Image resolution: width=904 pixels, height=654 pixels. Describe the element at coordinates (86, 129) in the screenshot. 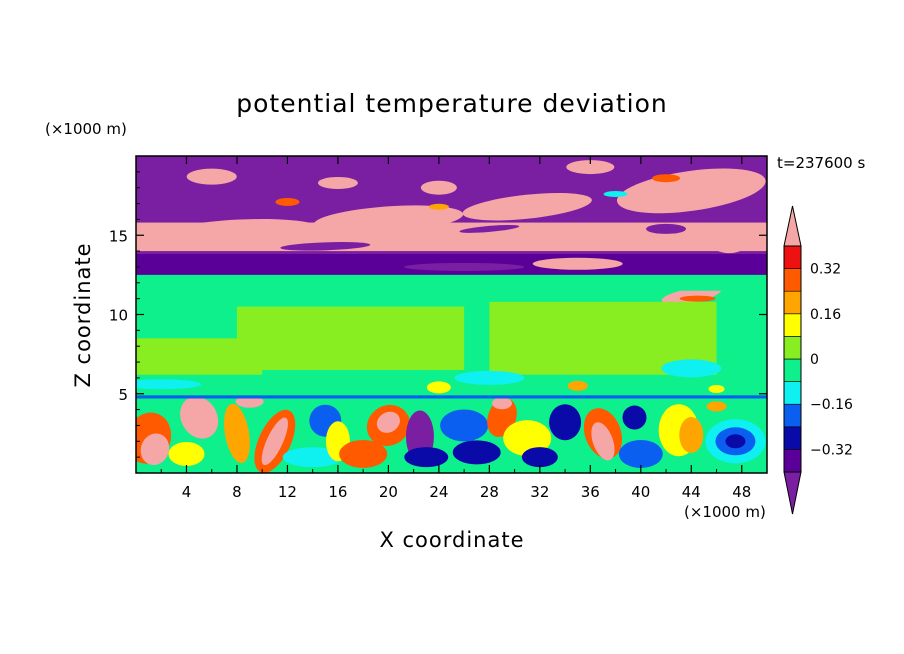

I see `y-unit-label: (×1000 m)` at that location.